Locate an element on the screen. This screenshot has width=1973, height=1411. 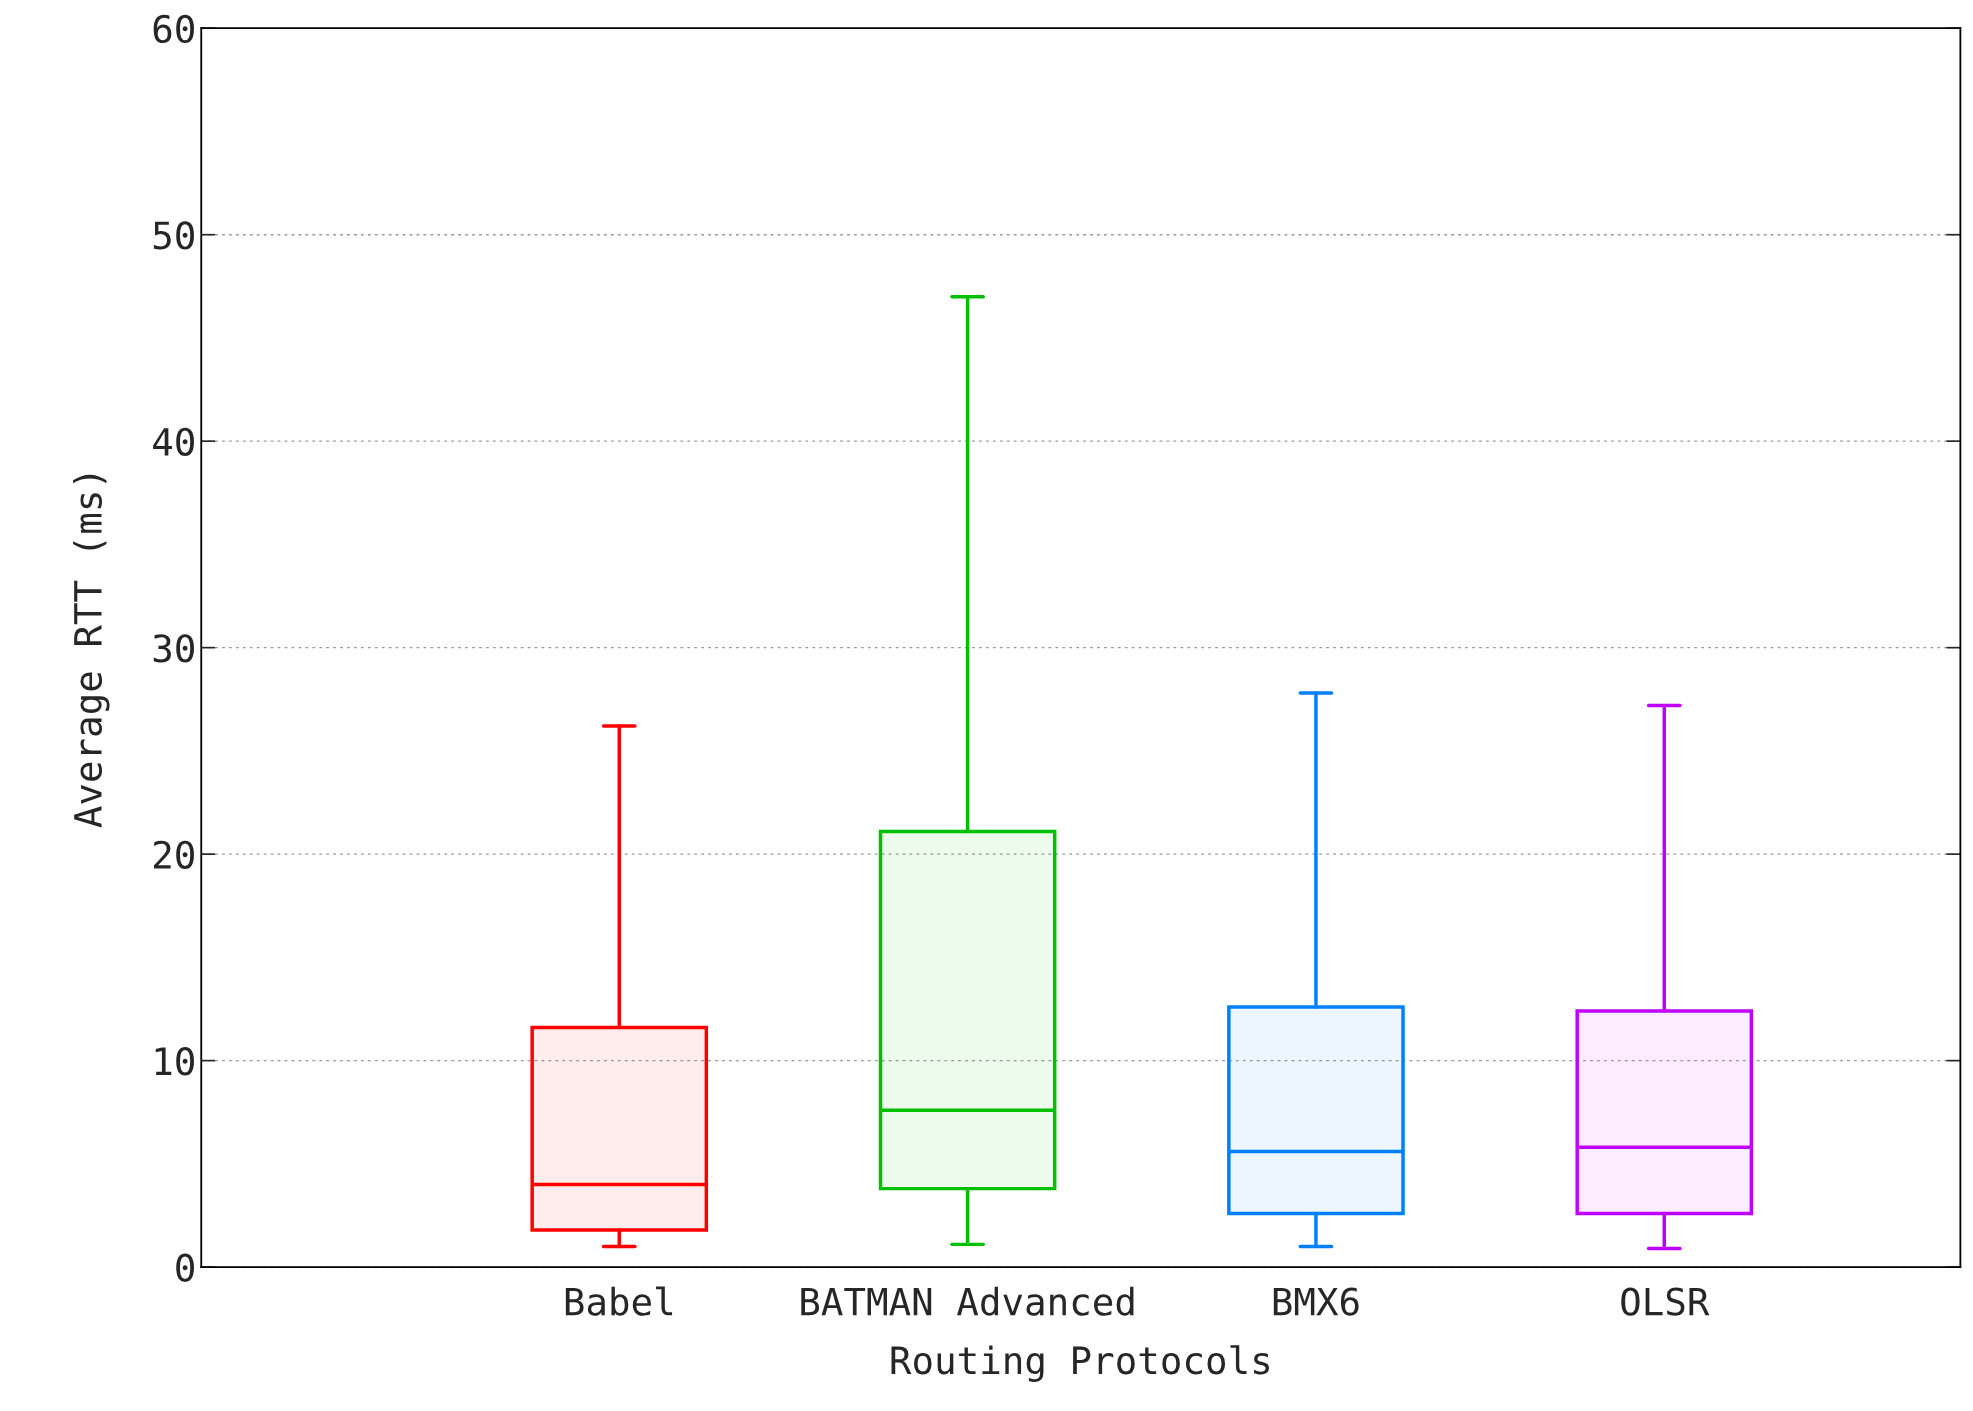
y-tick-label: 60 is located at coordinates (173, 29).